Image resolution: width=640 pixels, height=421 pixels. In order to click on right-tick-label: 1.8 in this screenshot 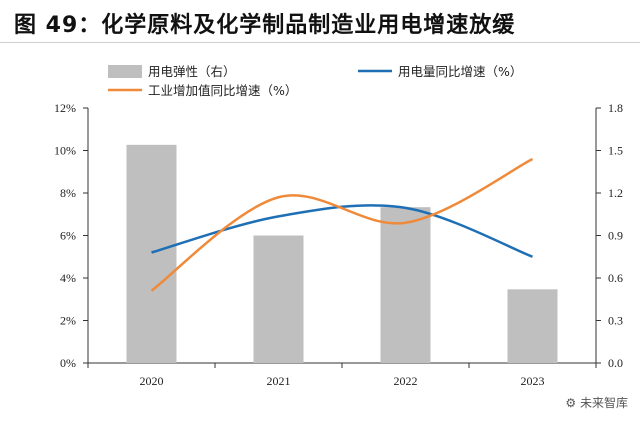, I will do `click(615, 108)`.